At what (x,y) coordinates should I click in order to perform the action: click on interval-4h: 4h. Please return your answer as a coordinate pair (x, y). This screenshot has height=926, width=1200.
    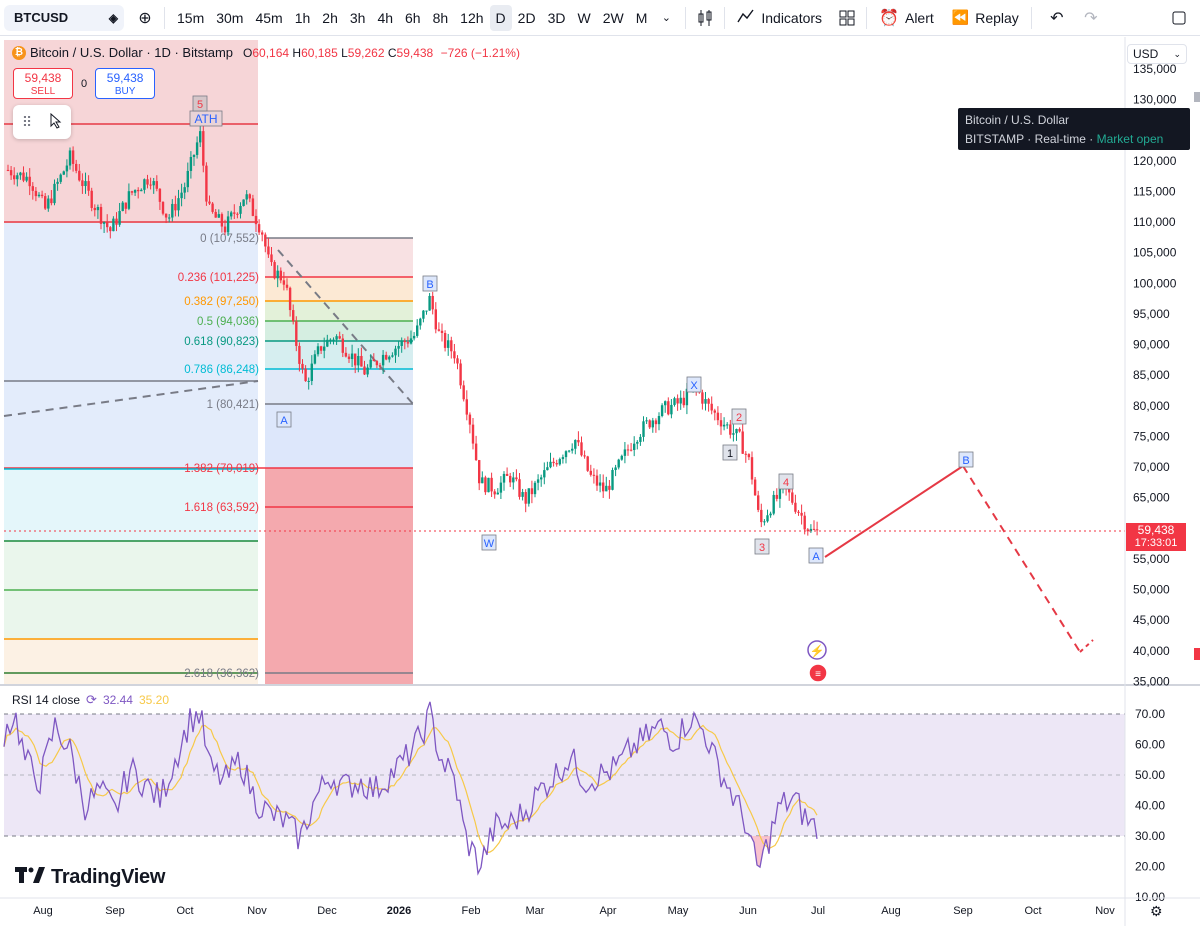
    Looking at the image, I should click on (385, 17).